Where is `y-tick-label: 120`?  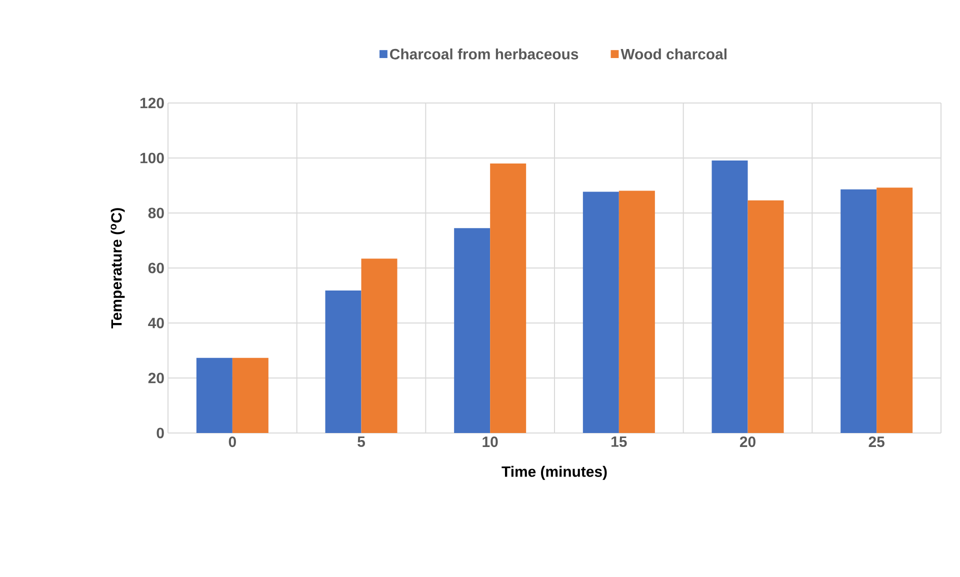
y-tick-label: 120 is located at coordinates (152, 103).